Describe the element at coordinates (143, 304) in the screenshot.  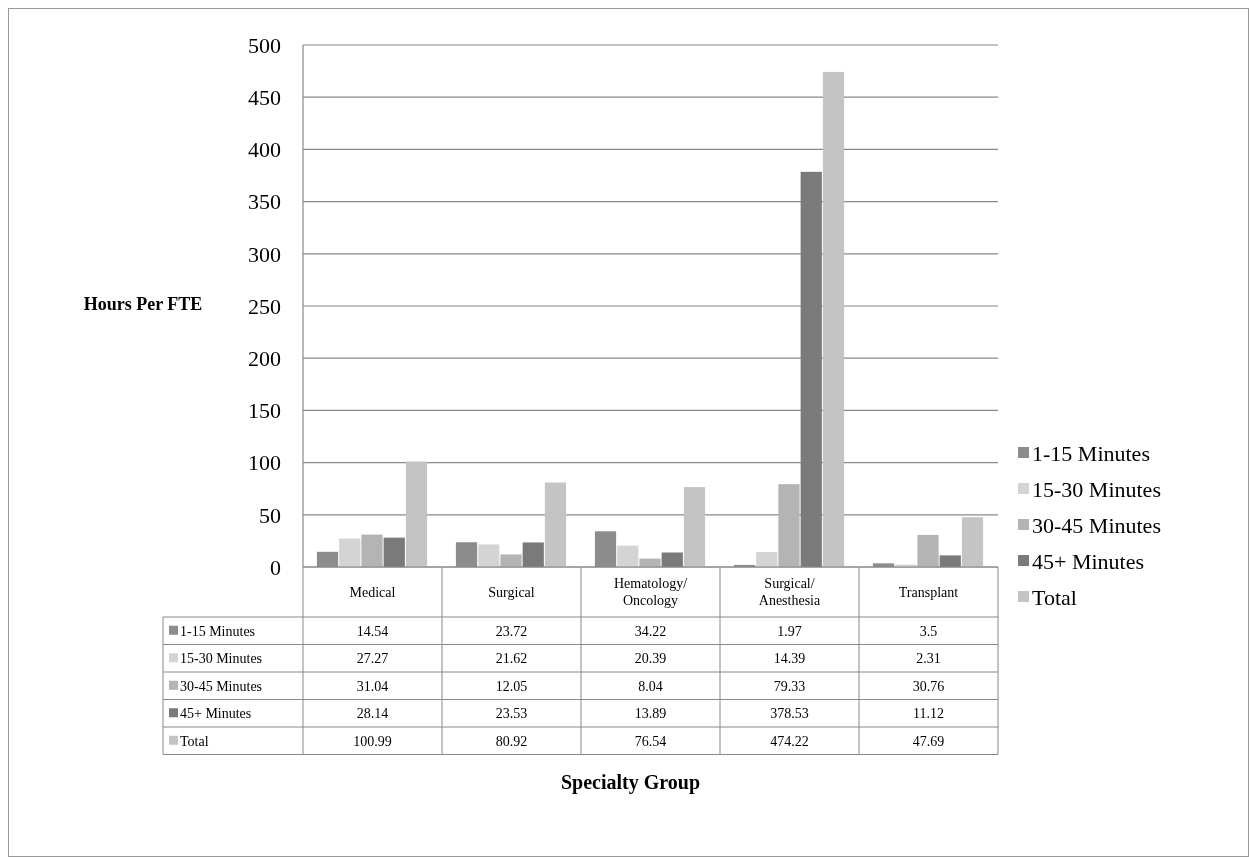
I see `y-axis-title: Hours Per FTE` at that location.